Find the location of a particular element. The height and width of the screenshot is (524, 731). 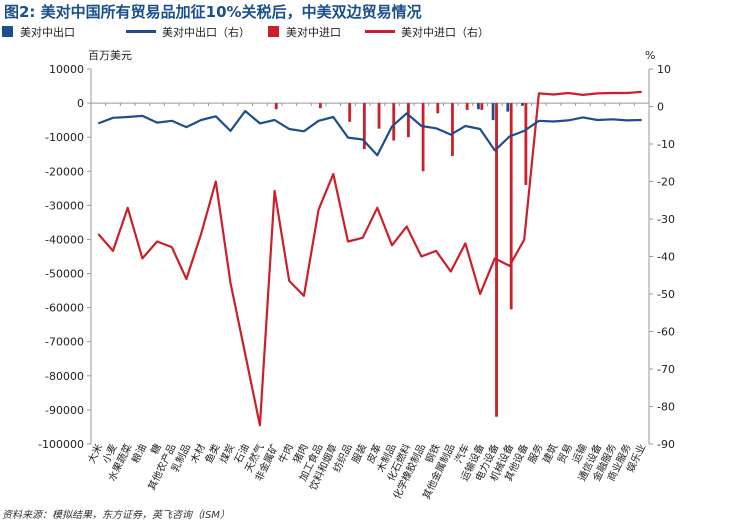

left-tick-label: -50000 is located at coordinates (64, 274).